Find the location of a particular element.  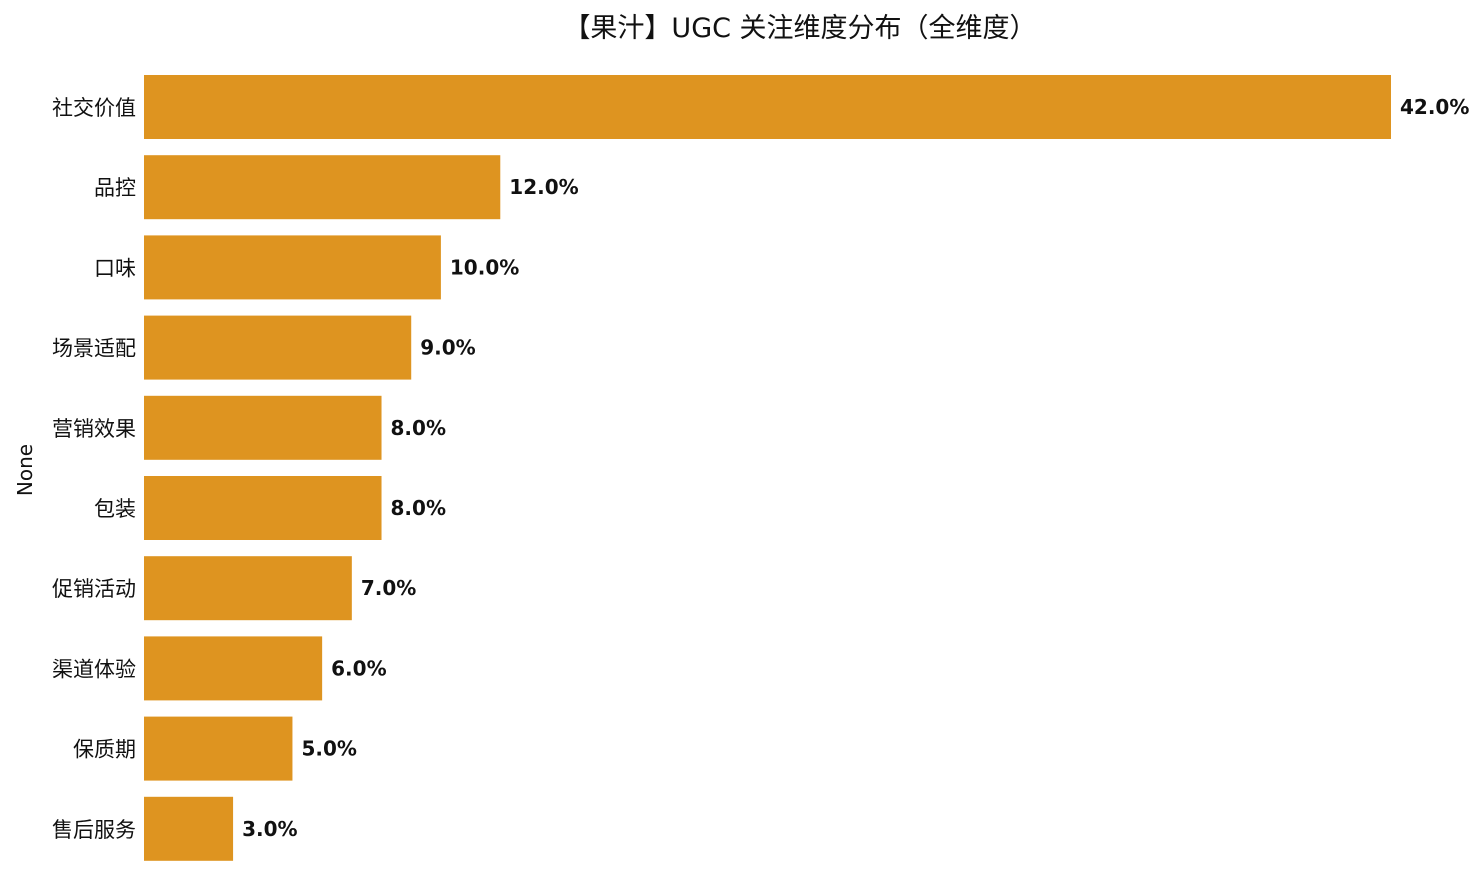

value-label: 5.0% is located at coordinates (328, 749).